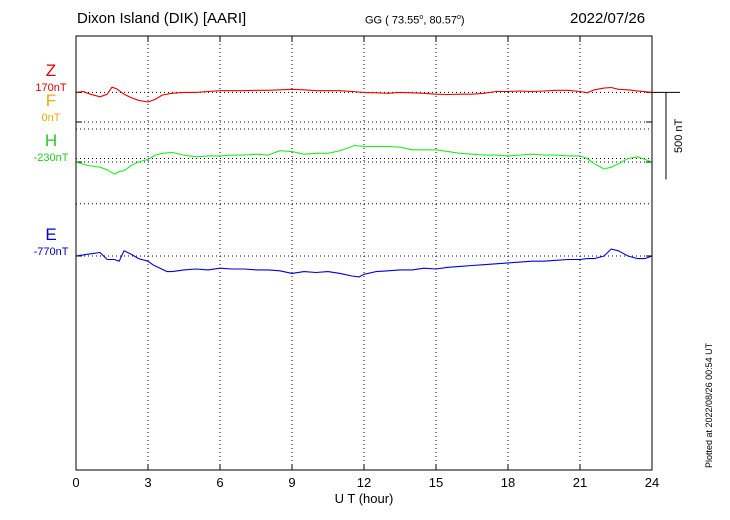 The width and height of the screenshot is (730, 520). What do you see at coordinates (458, 17) in the screenshot?
I see `degree-mark-2: o` at bounding box center [458, 17].